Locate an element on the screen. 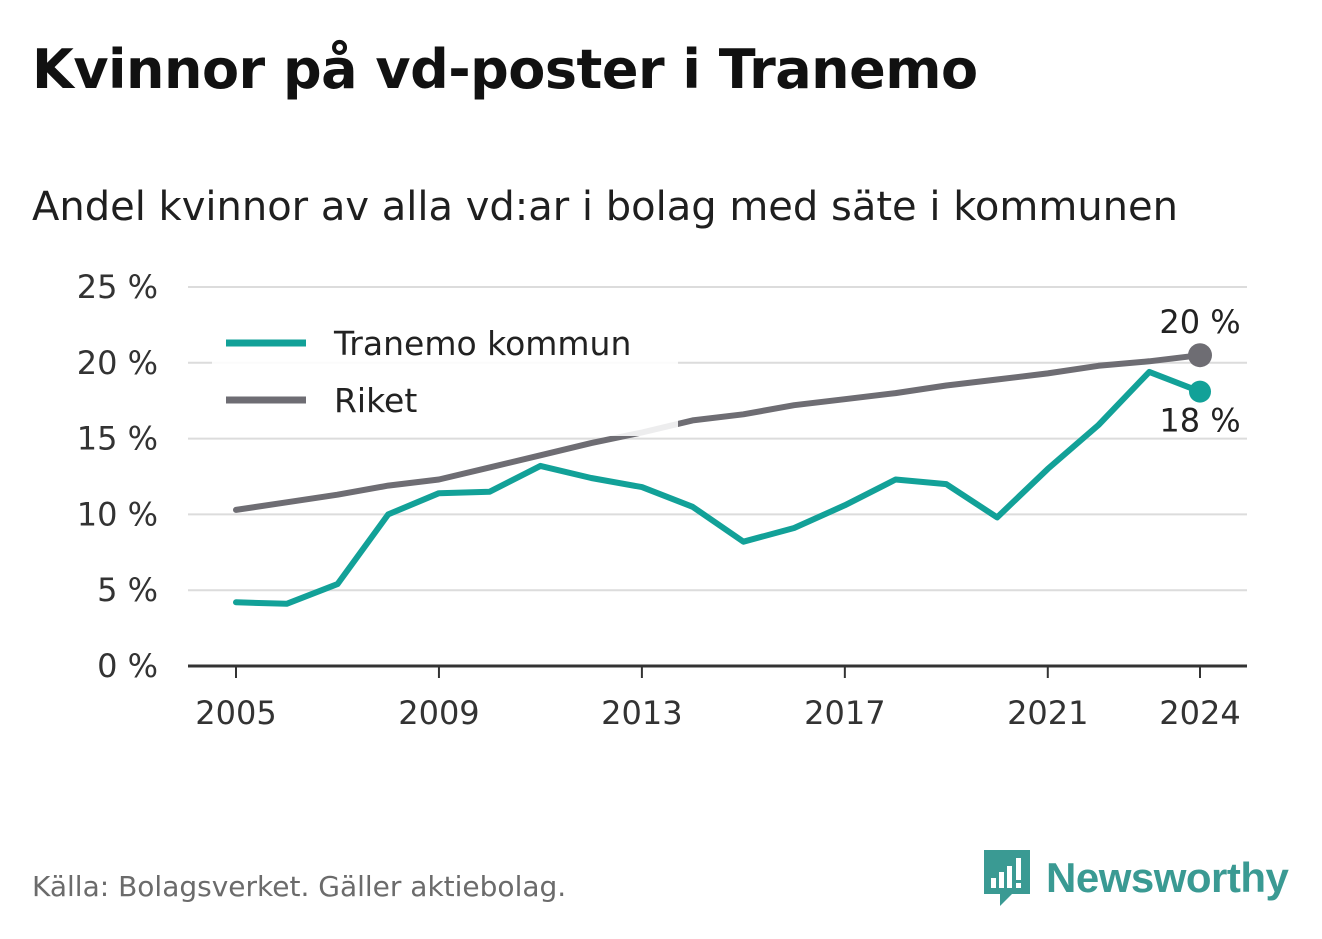 This screenshot has width=1322, height=939. y-tick-label: 0 % is located at coordinates (127, 666).